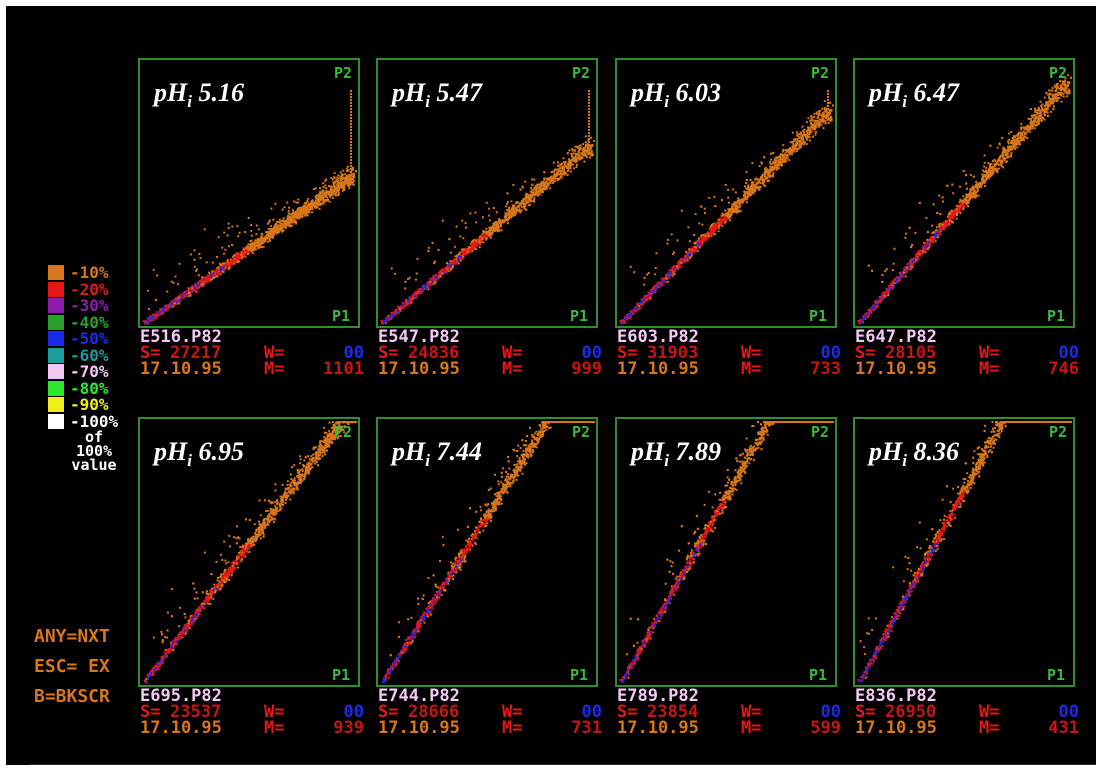 This screenshot has width=1102, height=771. I want to click on legend-label: -70%, so click(89, 371).